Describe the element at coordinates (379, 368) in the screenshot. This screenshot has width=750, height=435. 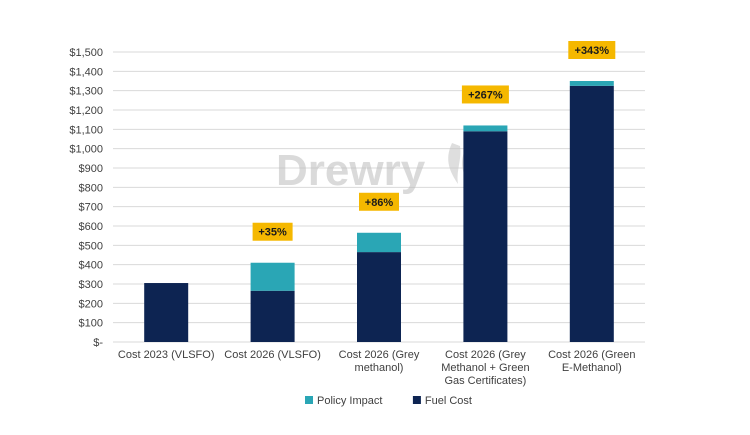
I see `x-category-label-line: methanol)` at that location.